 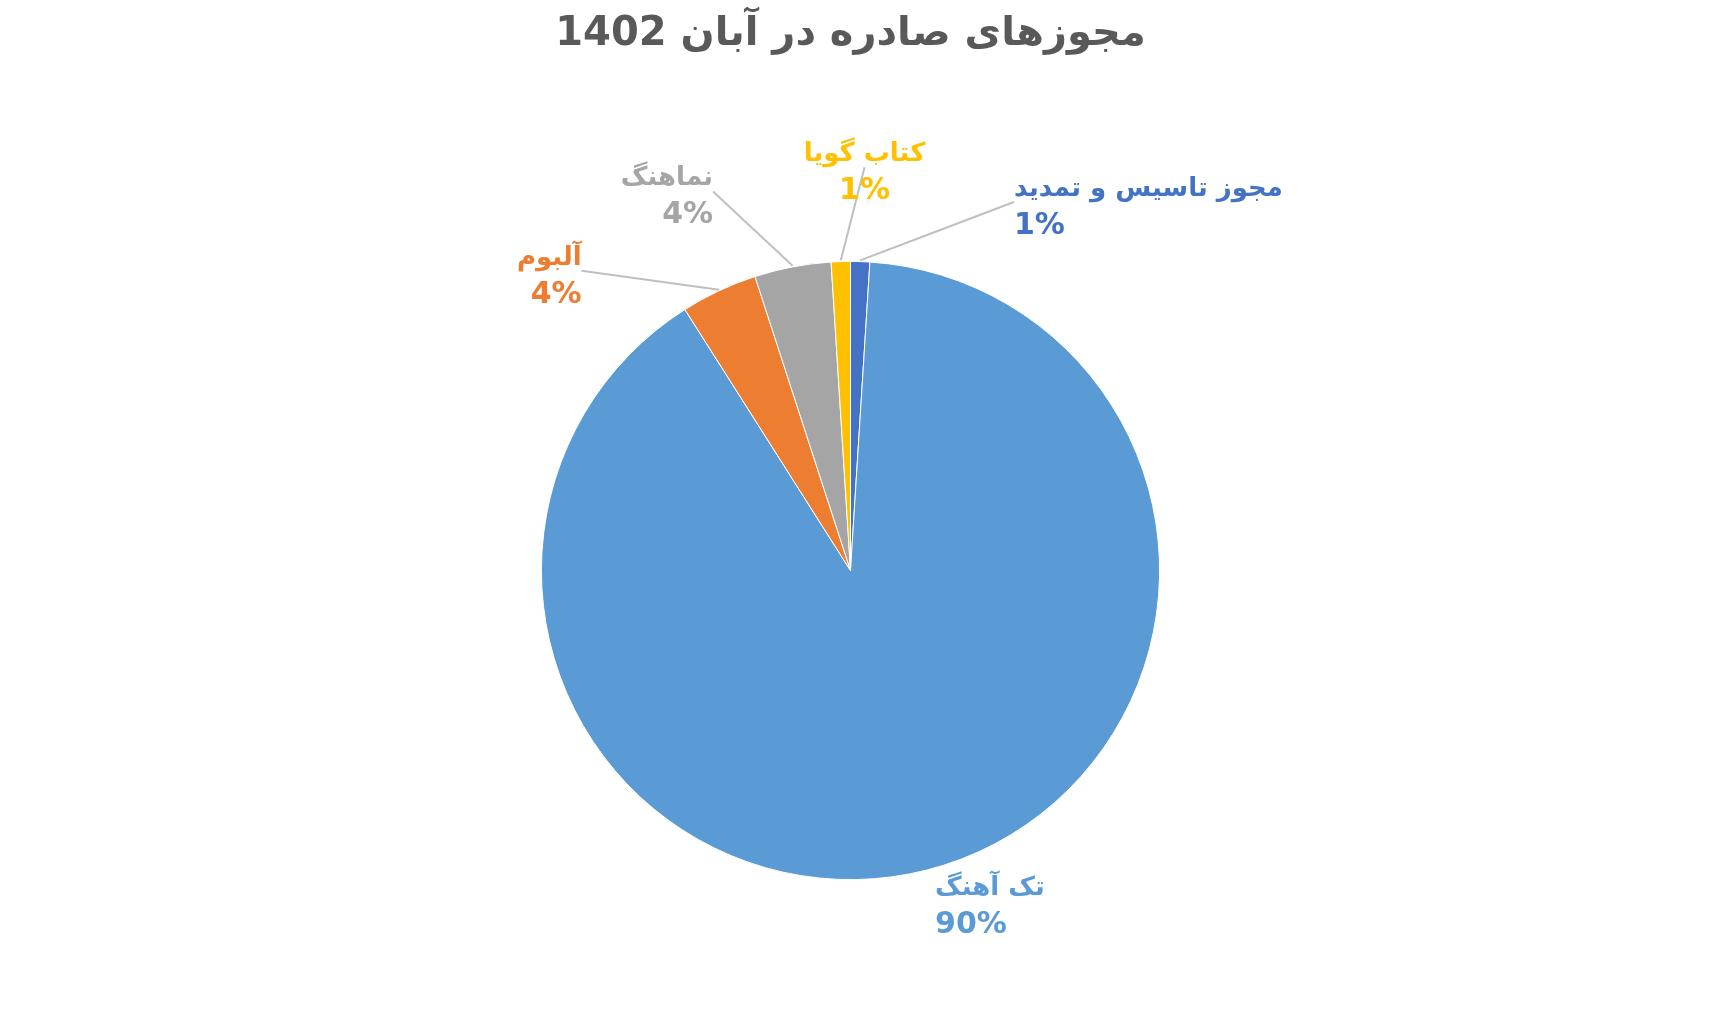 I want to click on slice-label: تک آهنگ, so click(x=990, y=886).